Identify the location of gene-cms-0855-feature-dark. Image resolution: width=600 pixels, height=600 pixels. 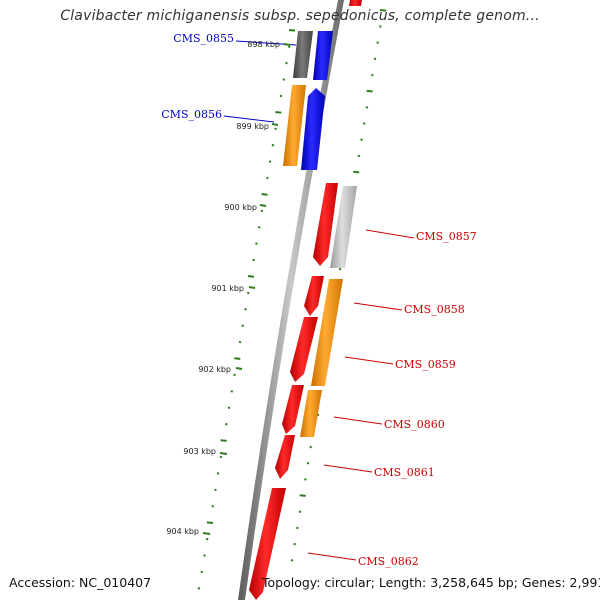
(303, 54).